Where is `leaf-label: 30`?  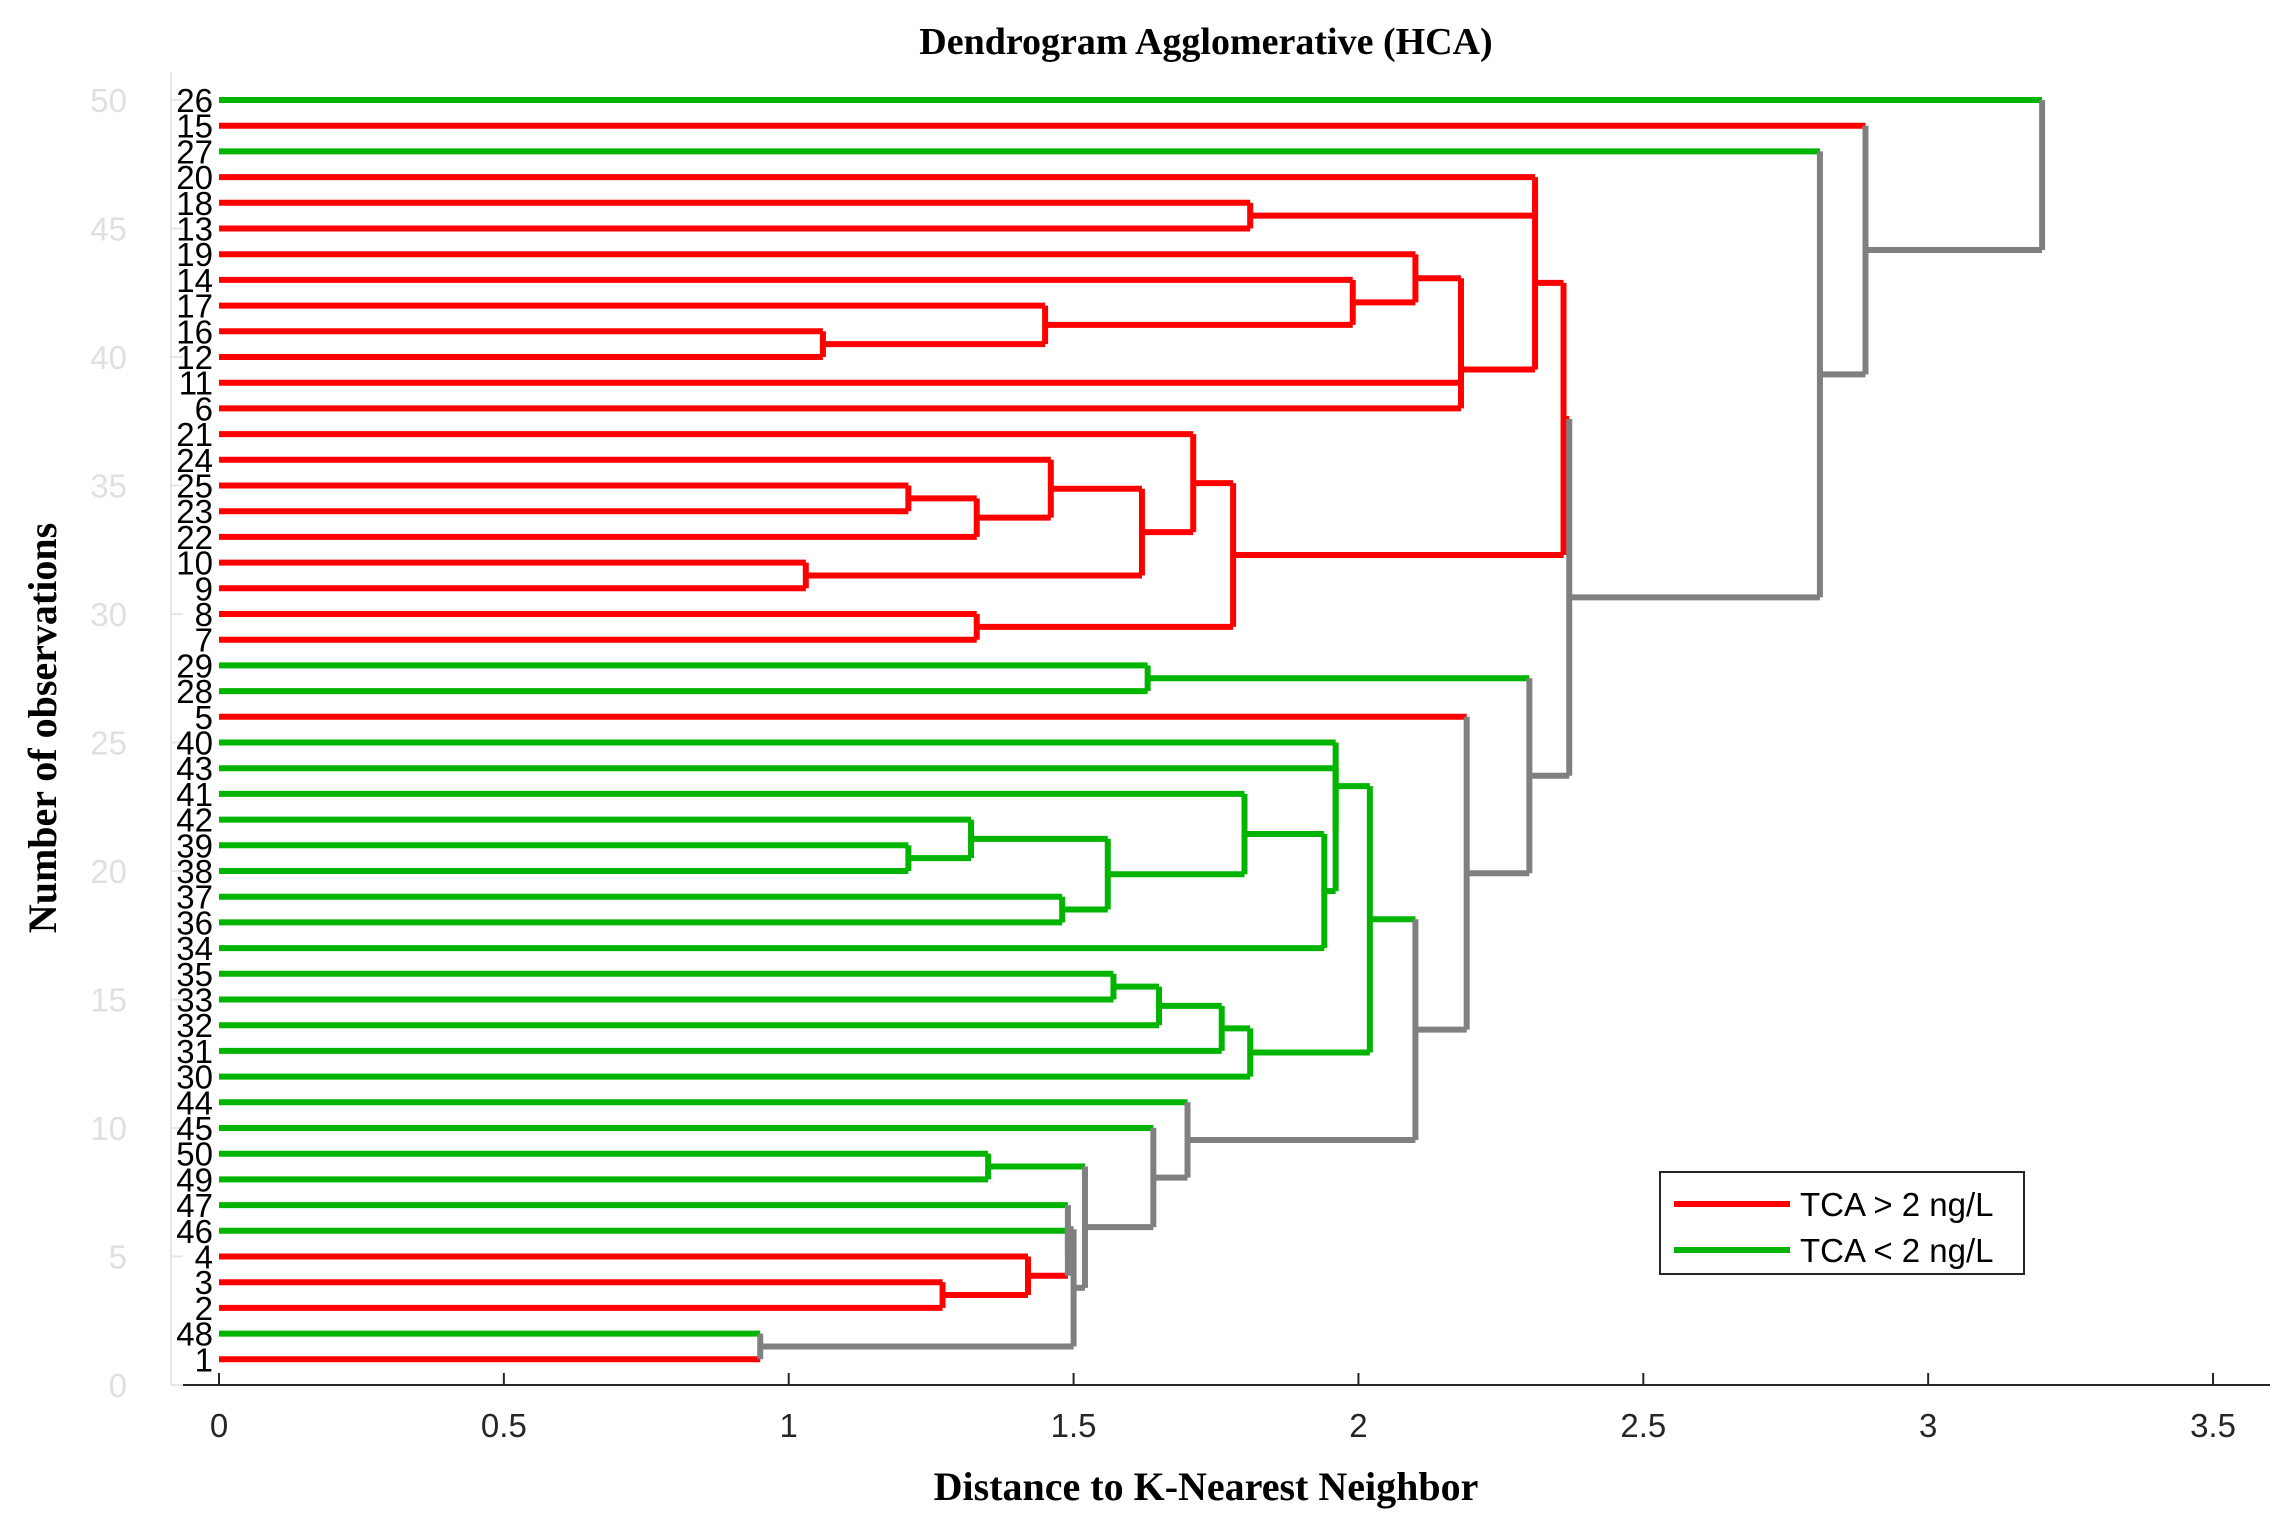 leaf-label: 30 is located at coordinates (194, 1077).